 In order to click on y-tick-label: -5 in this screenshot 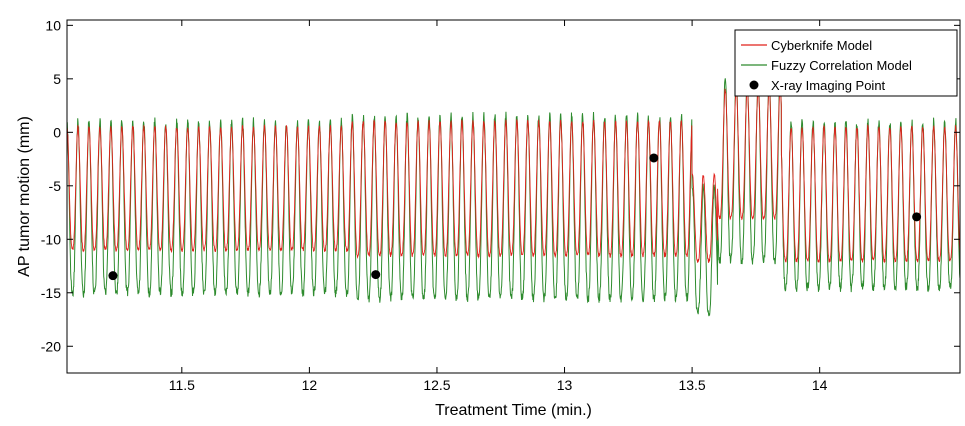, I will do `click(55, 186)`.